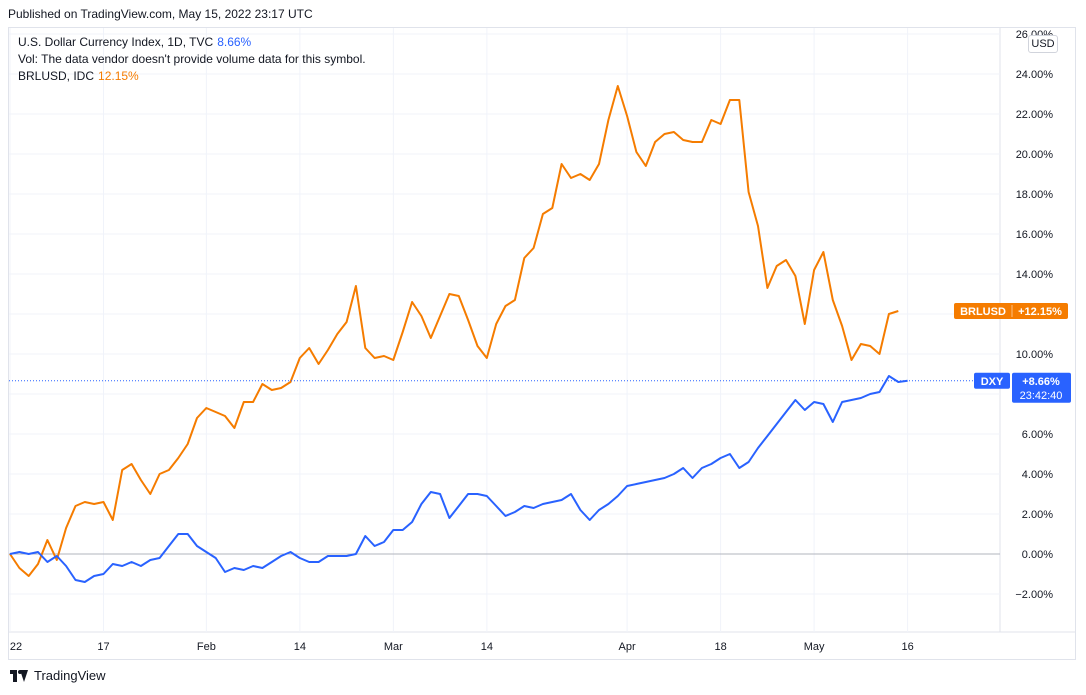 This screenshot has height=695, width=1086. What do you see at coordinates (814, 647) in the screenshot?
I see `x-tick-label: May` at bounding box center [814, 647].